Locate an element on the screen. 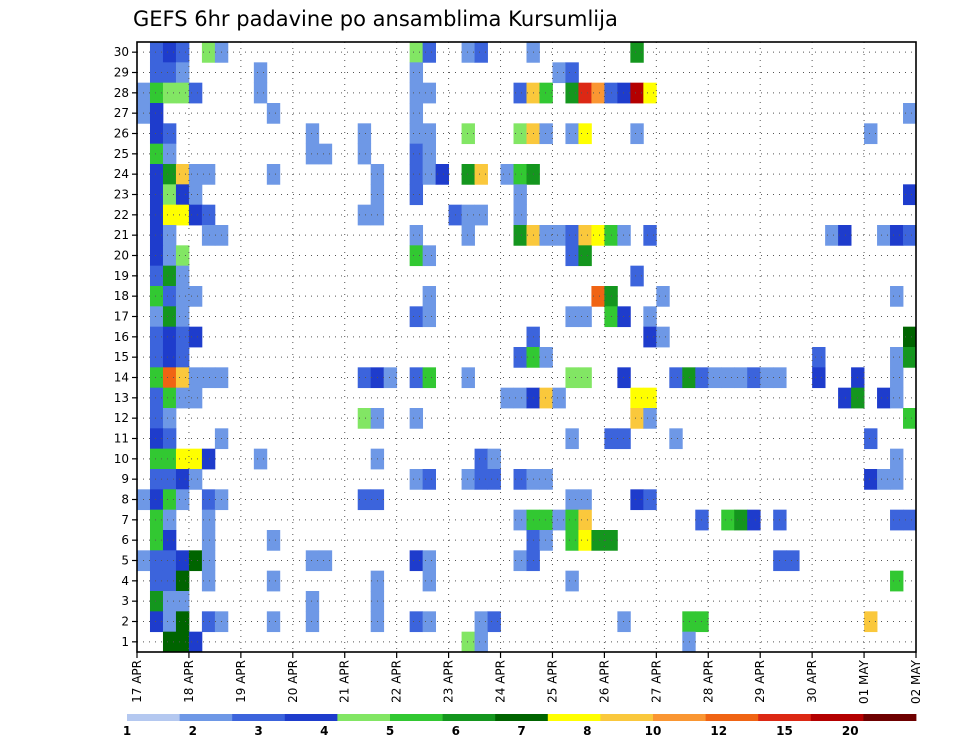 The width and height of the screenshot is (960, 742). y-tick-label: 1 is located at coordinates (125, 642).